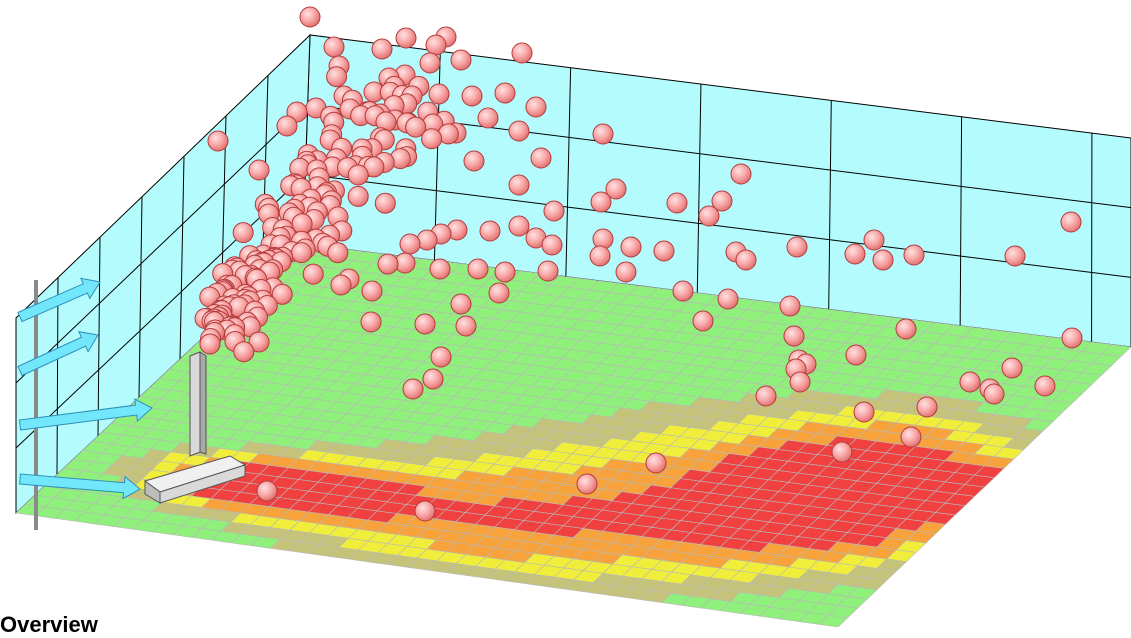  I want to click on chimney-pipe, so click(195, 404).